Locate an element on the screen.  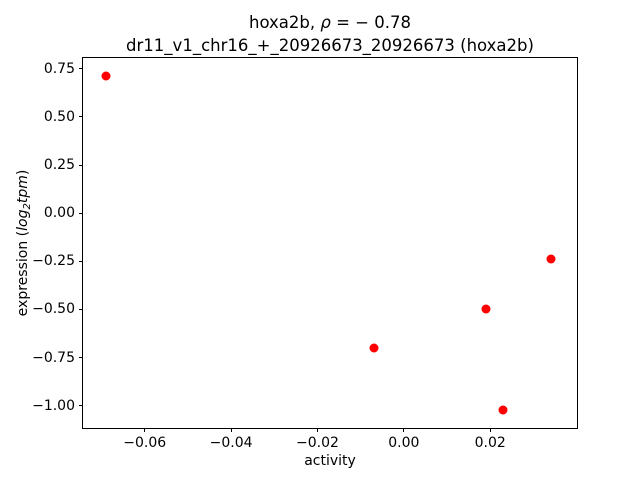
y-tick-label: 0.50 is located at coordinates (59, 116).